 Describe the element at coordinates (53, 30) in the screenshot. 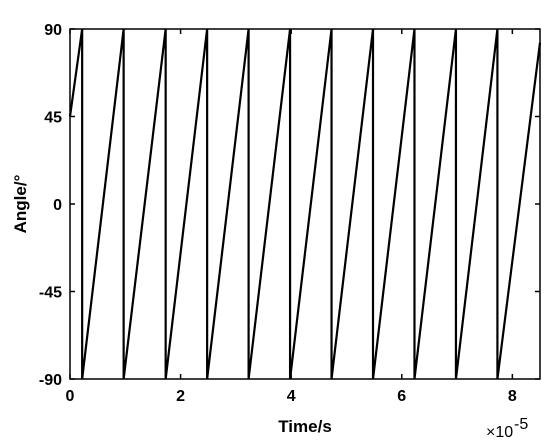

I see `y-tick-label: 90` at that location.